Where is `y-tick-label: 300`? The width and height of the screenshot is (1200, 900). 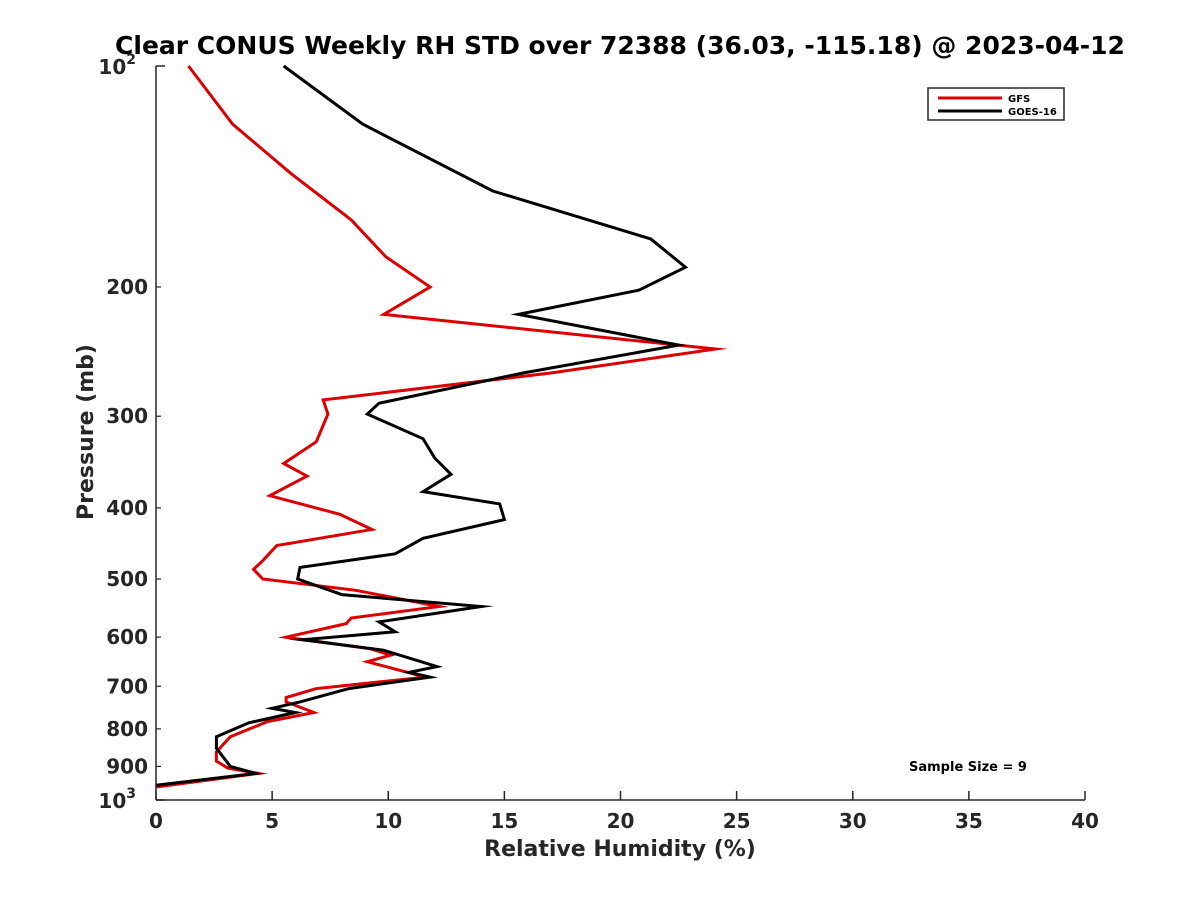 y-tick-label: 300 is located at coordinates (127, 416).